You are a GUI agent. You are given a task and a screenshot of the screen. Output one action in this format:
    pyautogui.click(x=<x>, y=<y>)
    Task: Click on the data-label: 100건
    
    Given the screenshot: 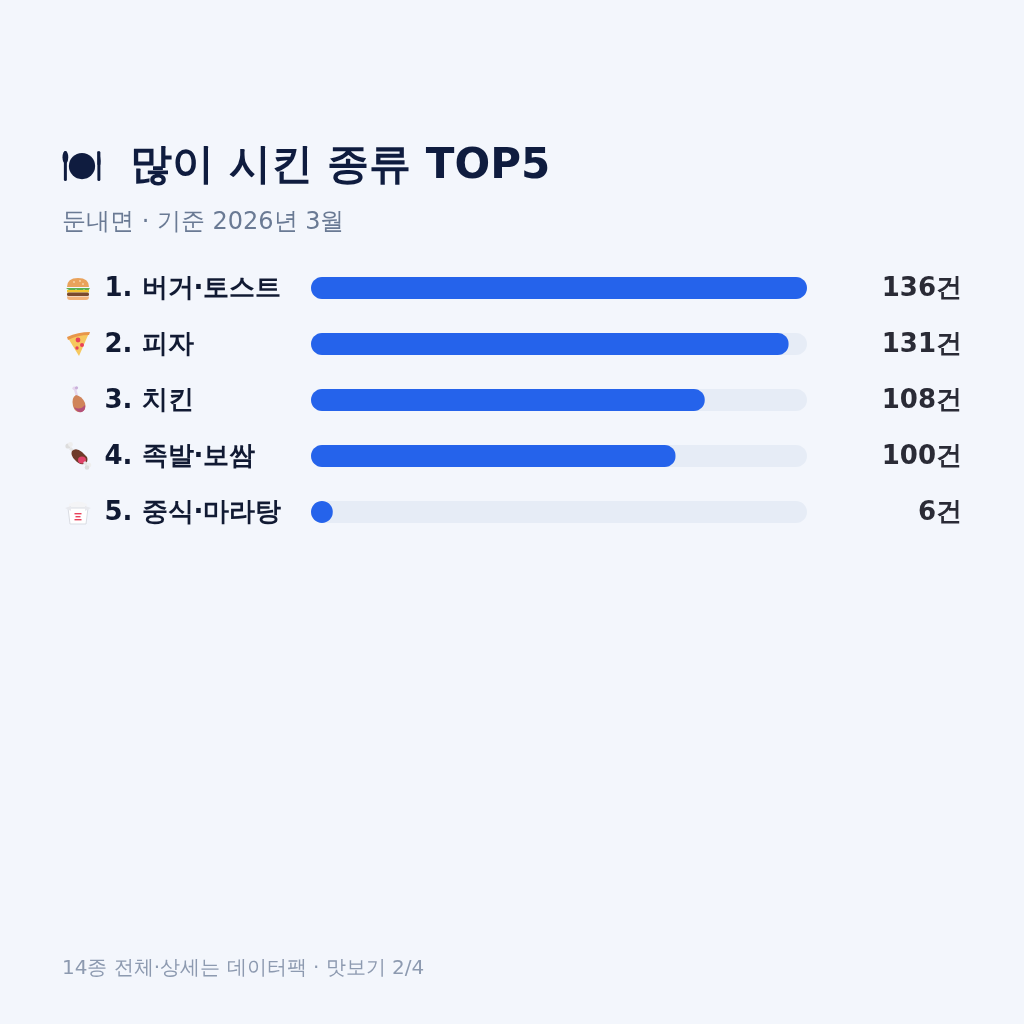 What is the action you would take?
    pyautogui.click(x=921, y=455)
    